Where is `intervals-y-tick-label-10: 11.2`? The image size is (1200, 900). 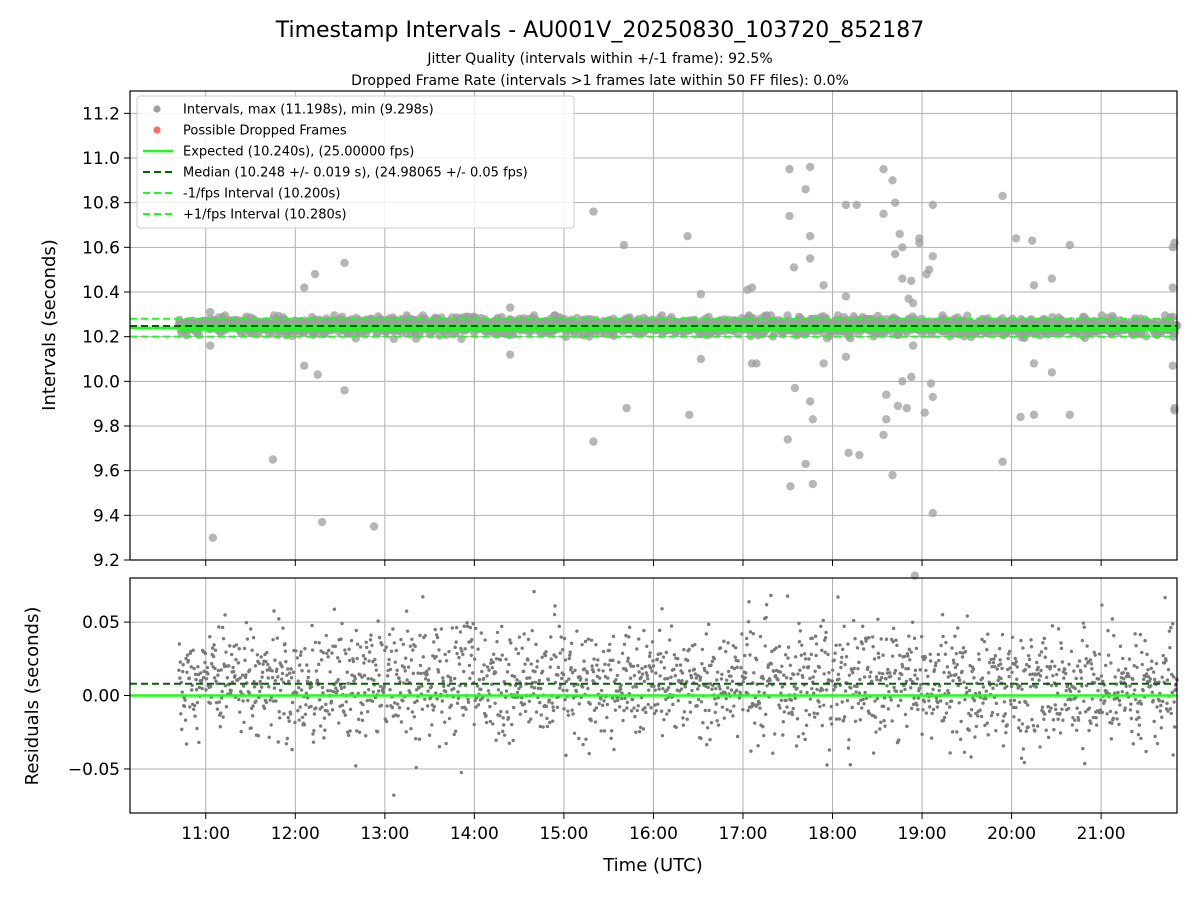 intervals-y-tick-label-10: 11.2 is located at coordinates (101, 114).